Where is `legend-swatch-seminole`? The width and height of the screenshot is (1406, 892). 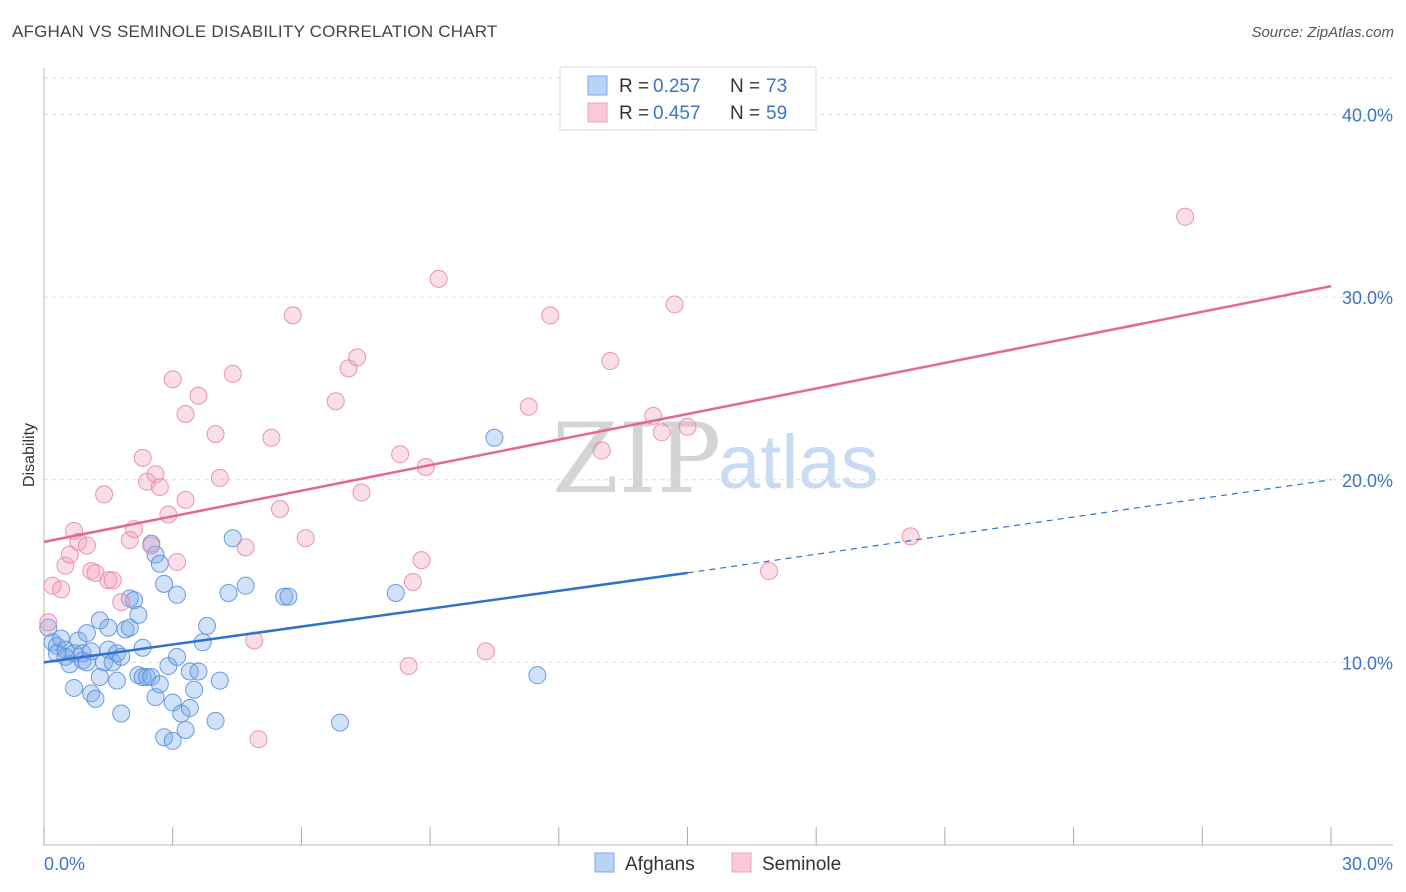
legend-swatch-seminole is located at coordinates (597, 112).